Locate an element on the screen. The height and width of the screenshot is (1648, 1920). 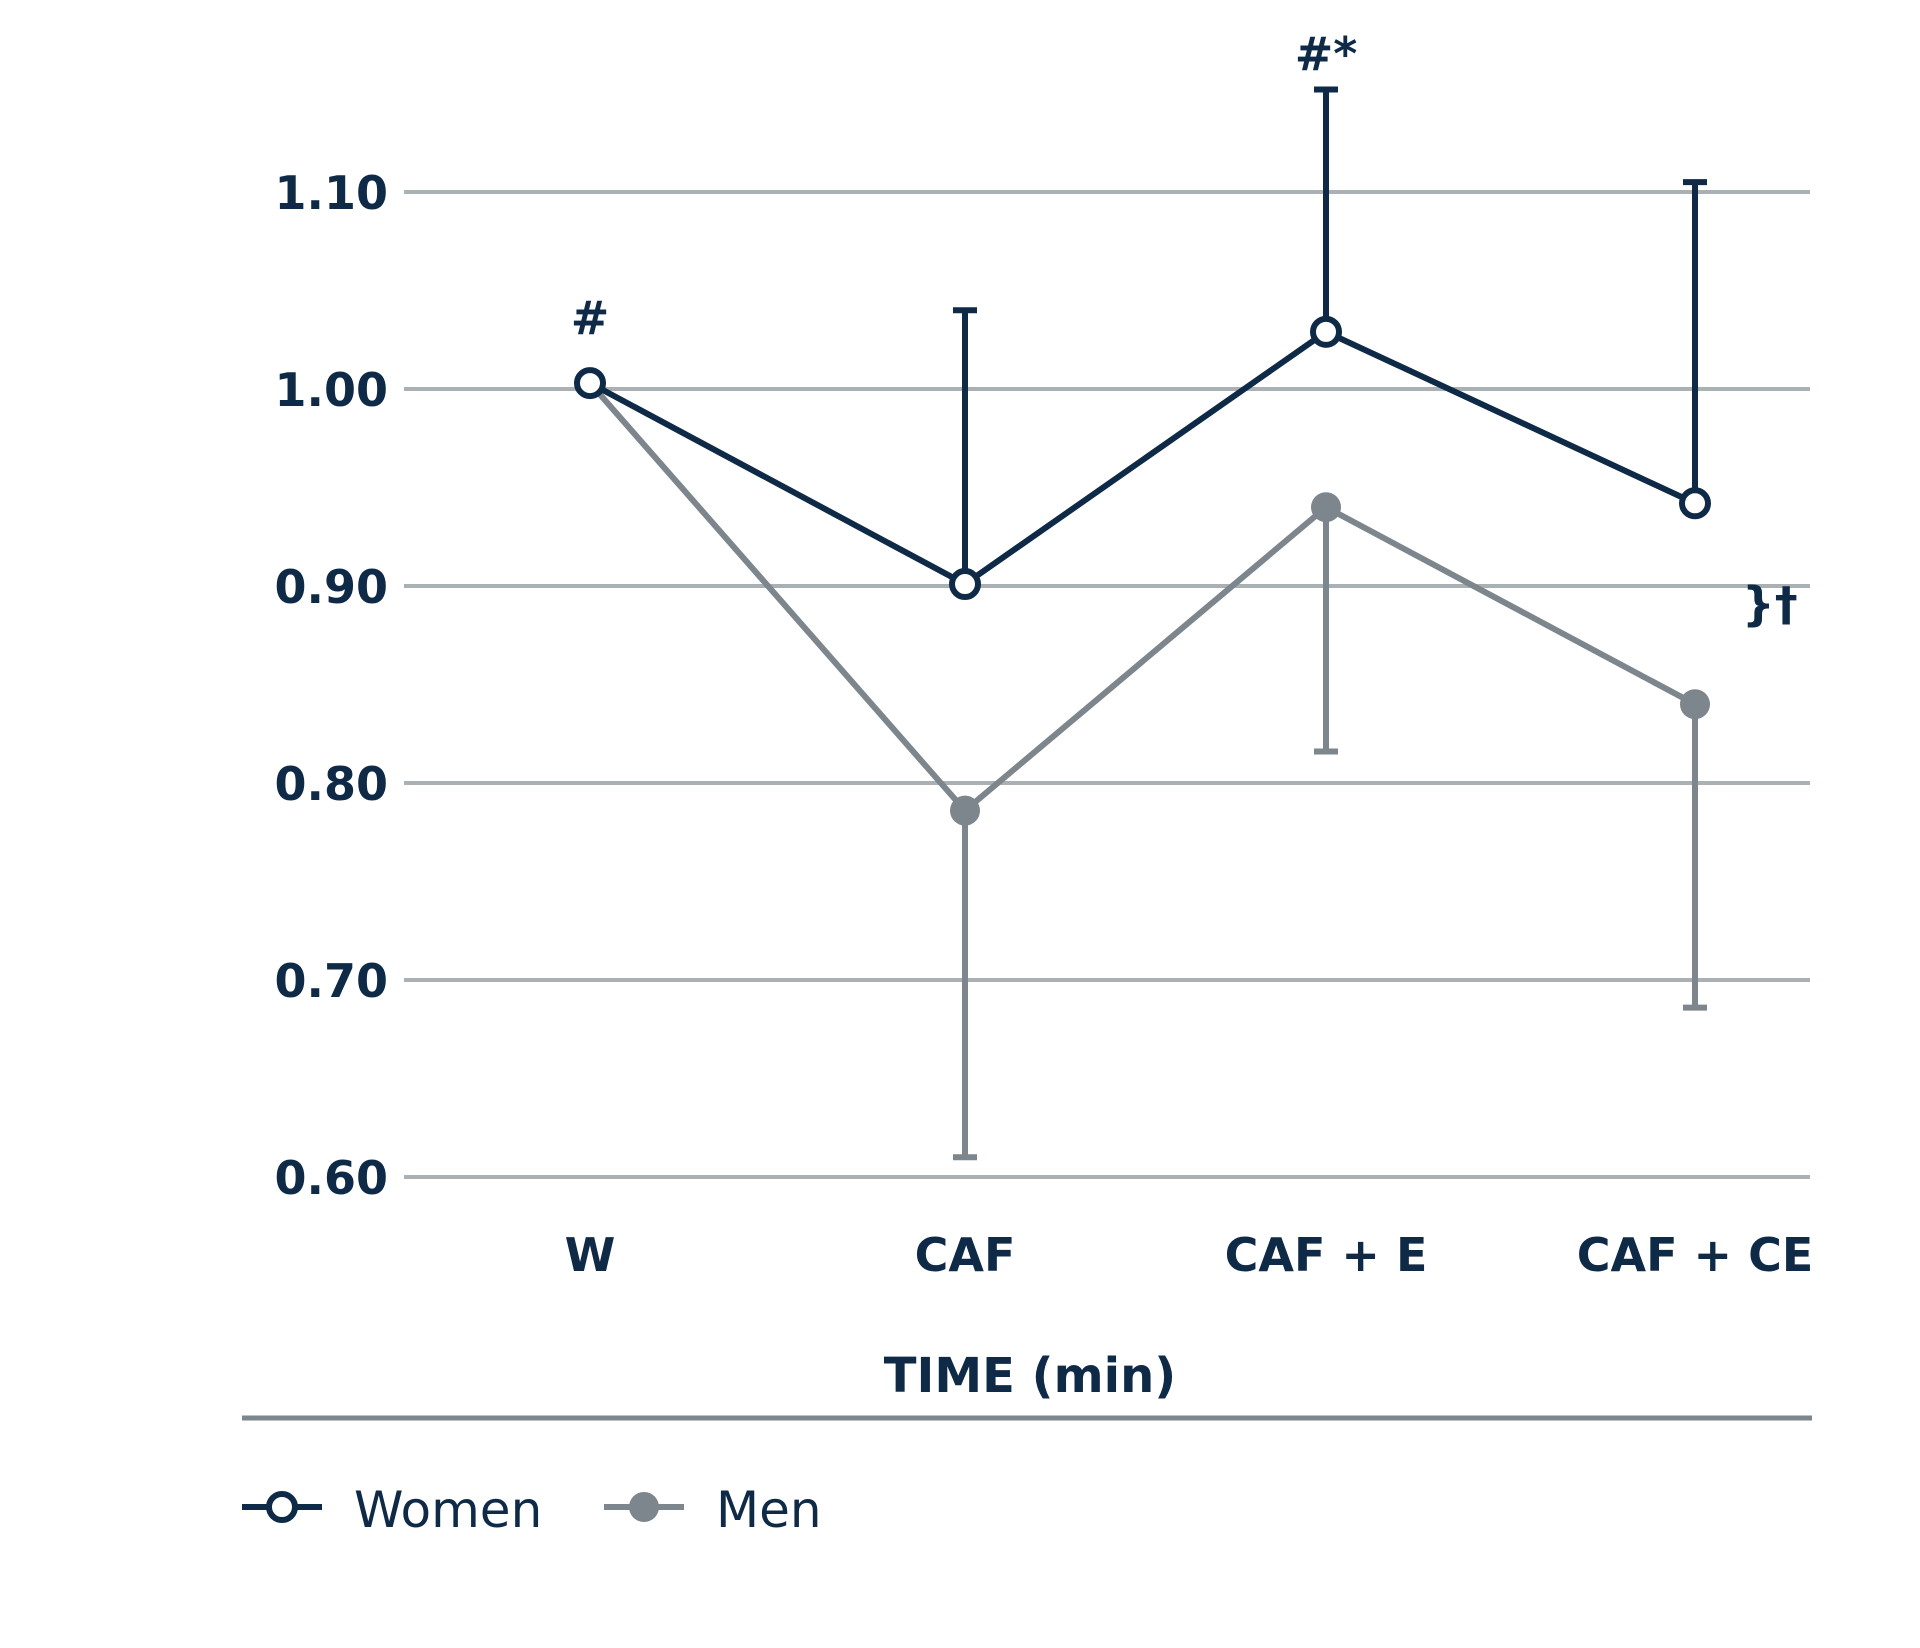
x-axis-label: TIME (min) is located at coordinates (1030, 1376).